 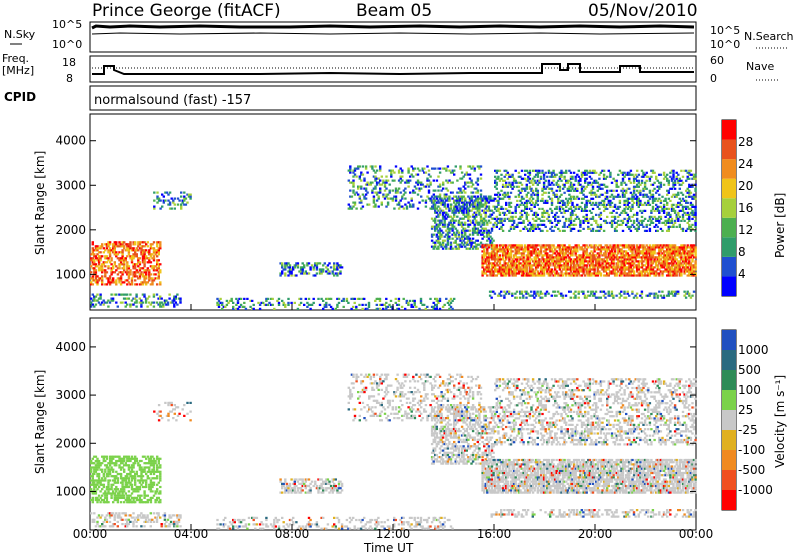 I want to click on cpid-text: normalsound (fast) -157, so click(x=172, y=100).